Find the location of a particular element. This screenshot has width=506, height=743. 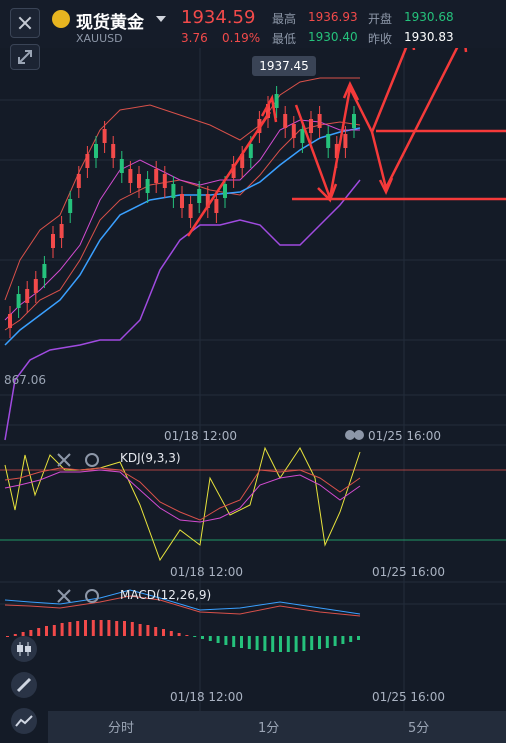

period-tab-bar is located at coordinates (277, 727).